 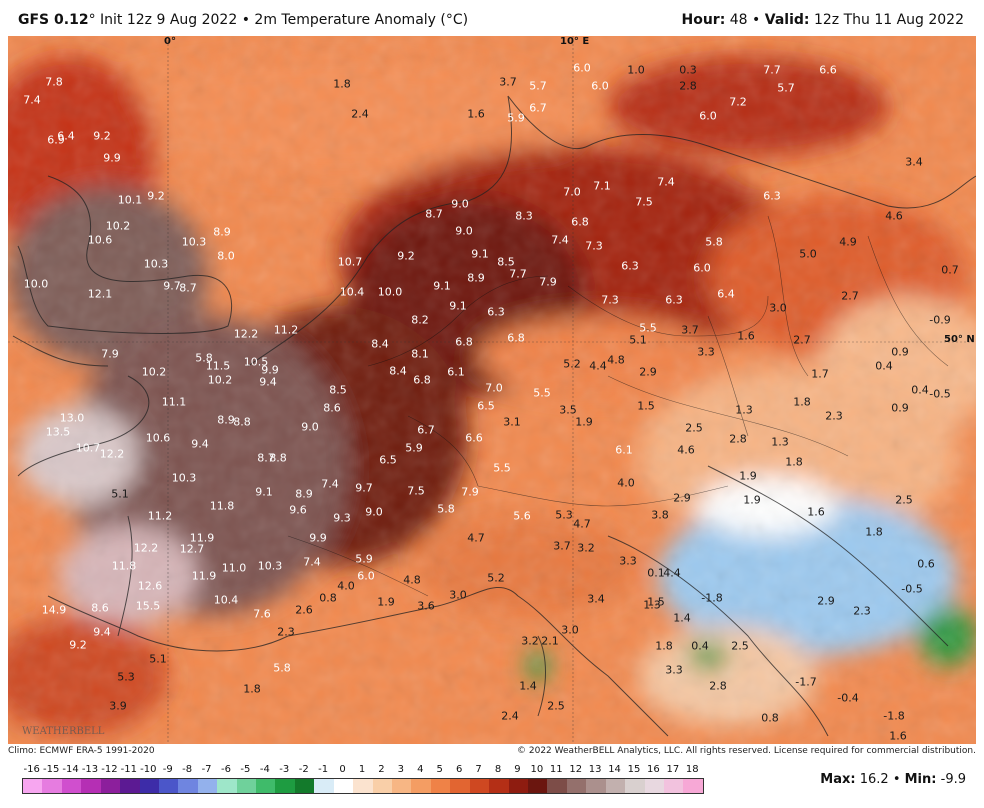 I want to click on anomaly-value-label: 3.7, so click(x=508, y=82).